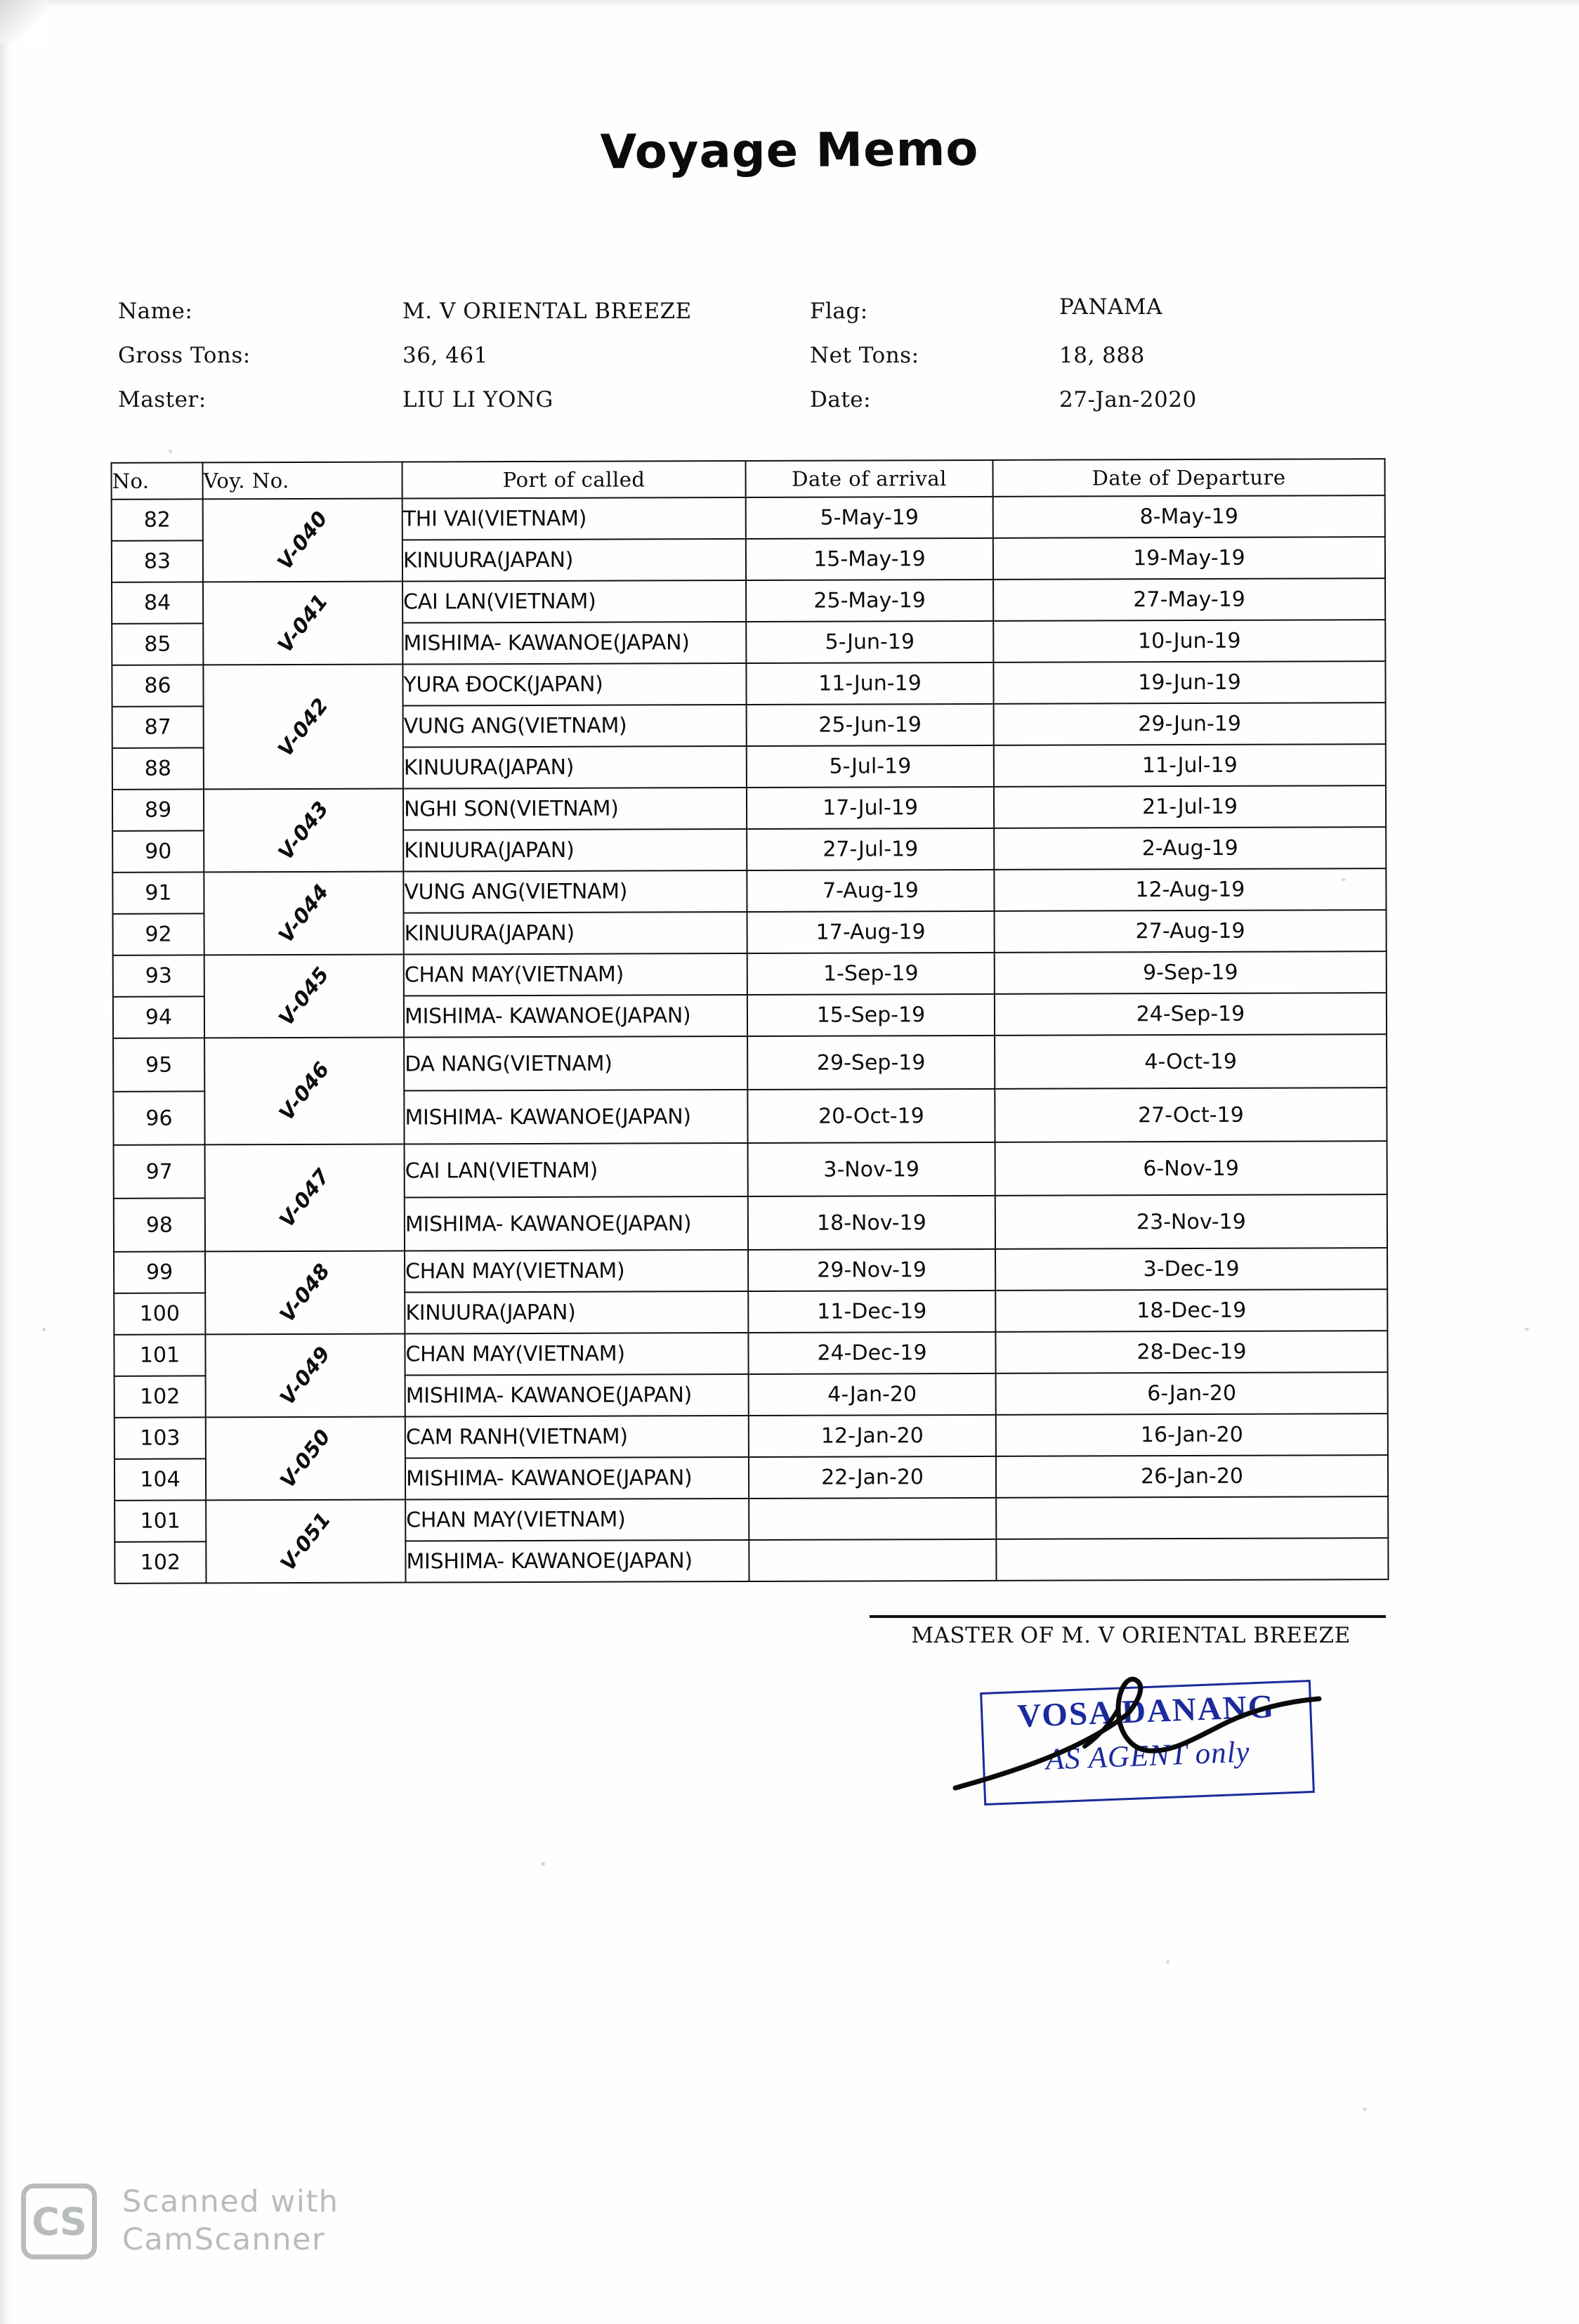 This screenshot has width=1579, height=2324. I want to click on scan-speck, so click(44, 1329).